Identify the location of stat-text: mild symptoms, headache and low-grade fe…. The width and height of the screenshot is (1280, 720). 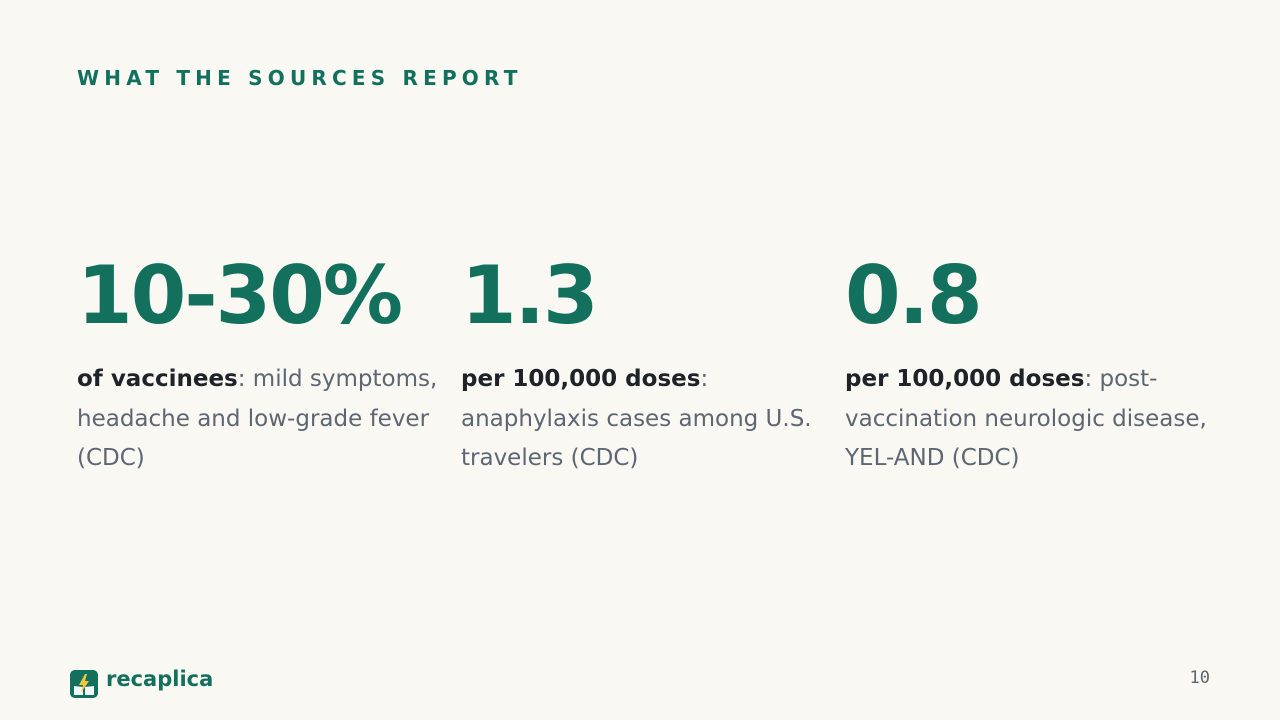
(257, 418).